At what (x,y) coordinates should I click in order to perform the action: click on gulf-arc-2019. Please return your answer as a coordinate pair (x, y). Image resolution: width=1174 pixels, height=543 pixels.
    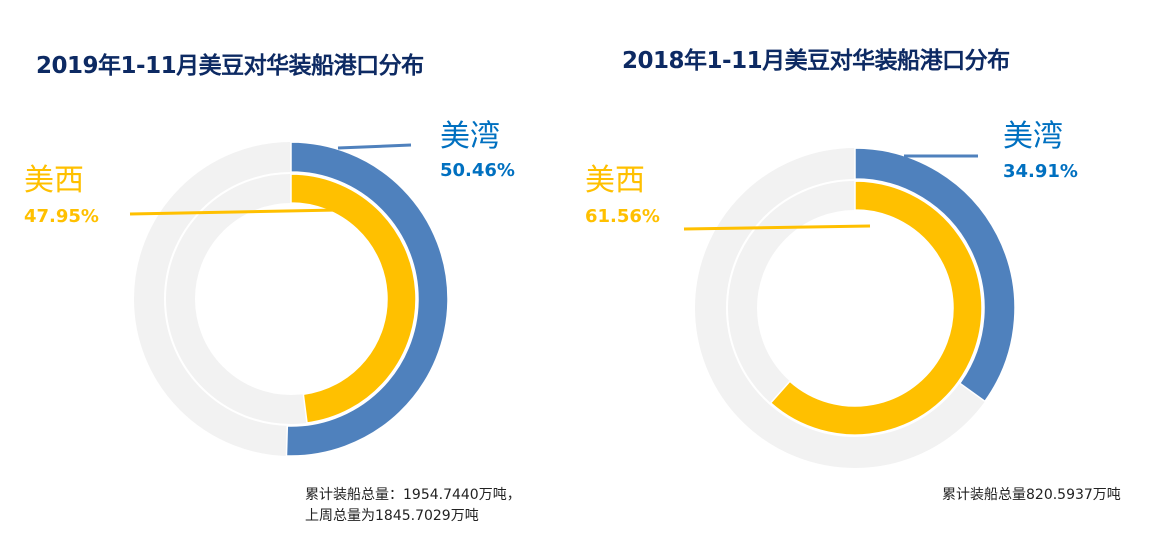
    Looking at the image, I should click on (367, 299).